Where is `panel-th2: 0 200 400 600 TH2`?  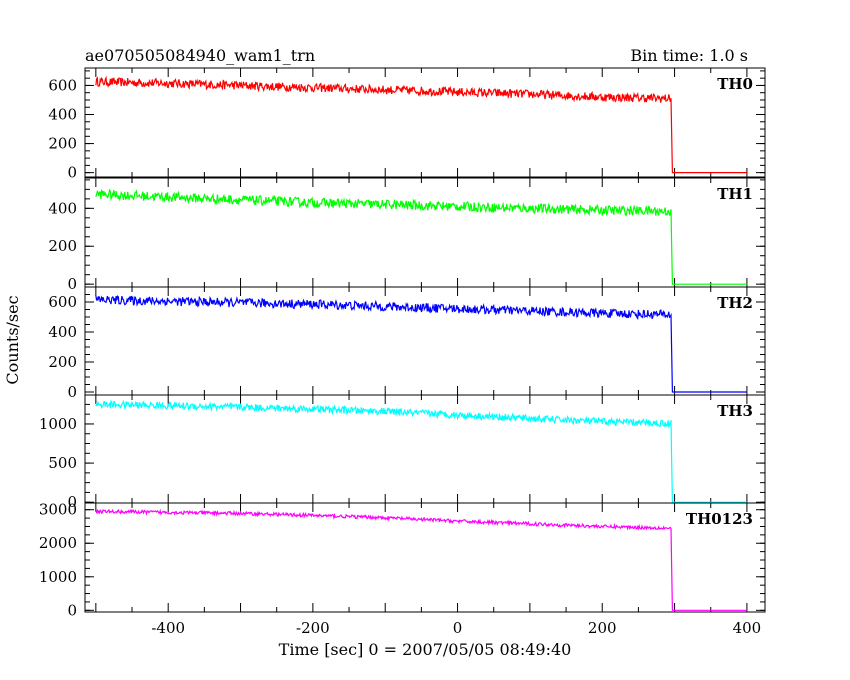
panel-th2: 0 200 400 600 TH2 is located at coordinates (407, 343).